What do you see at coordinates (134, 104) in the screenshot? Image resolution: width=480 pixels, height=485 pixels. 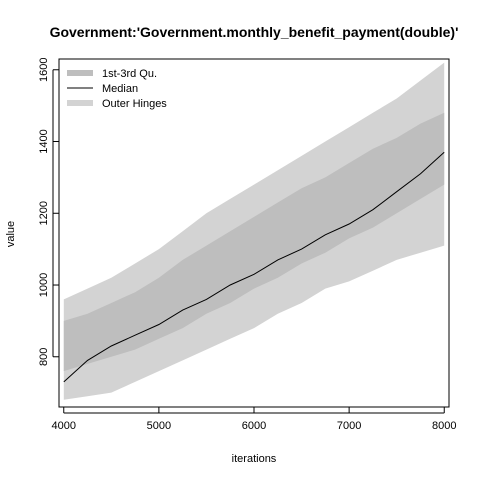 I see `legend-label: Outer Hinges` at bounding box center [134, 104].